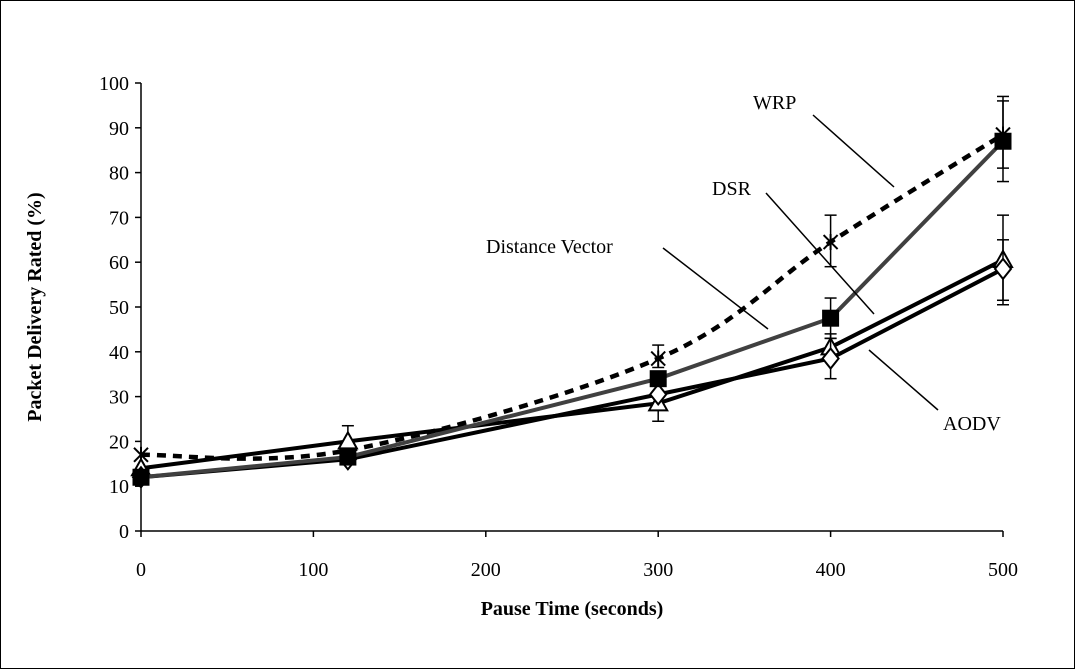  What do you see at coordinates (313, 570) in the screenshot?
I see `x-tick-label: 100` at bounding box center [313, 570].